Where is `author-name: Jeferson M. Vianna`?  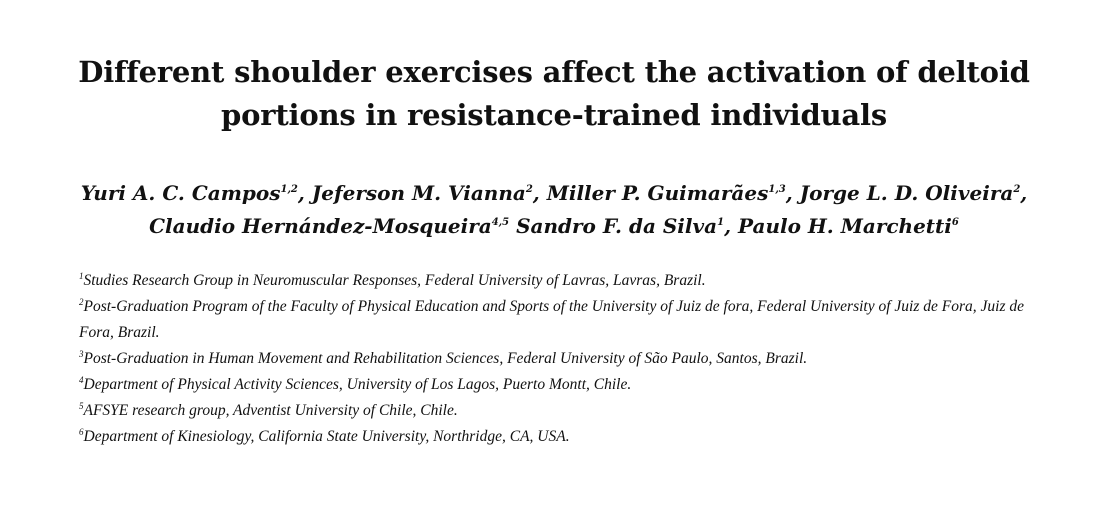
author-name: Jeferson M. Vianna is located at coordinates (418, 193).